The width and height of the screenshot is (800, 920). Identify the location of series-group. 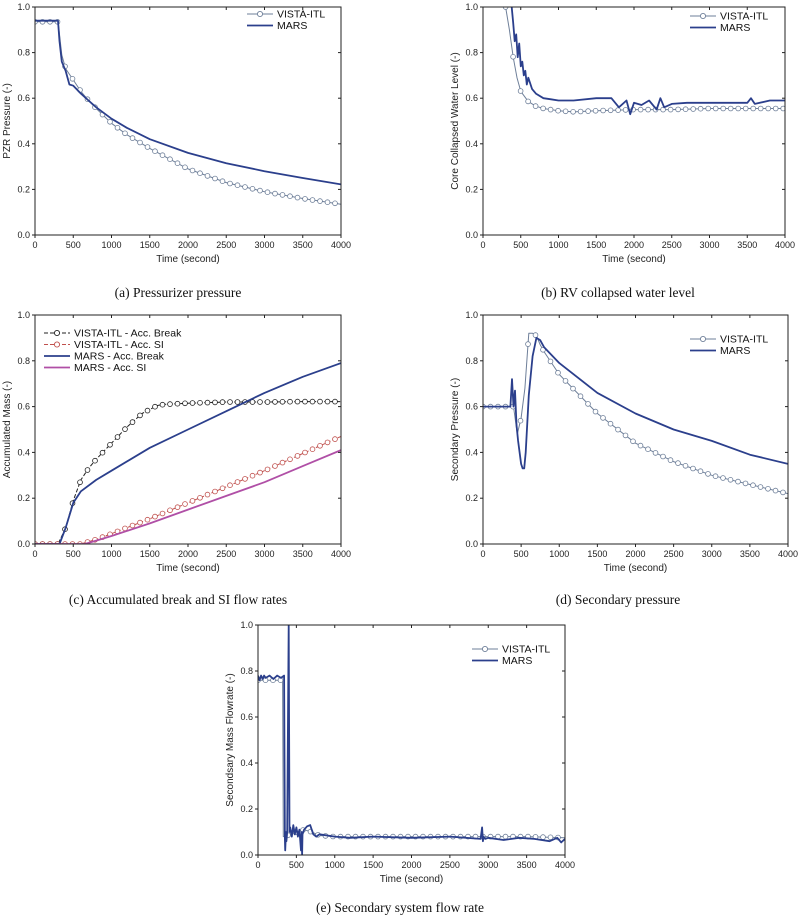
(411, 740).